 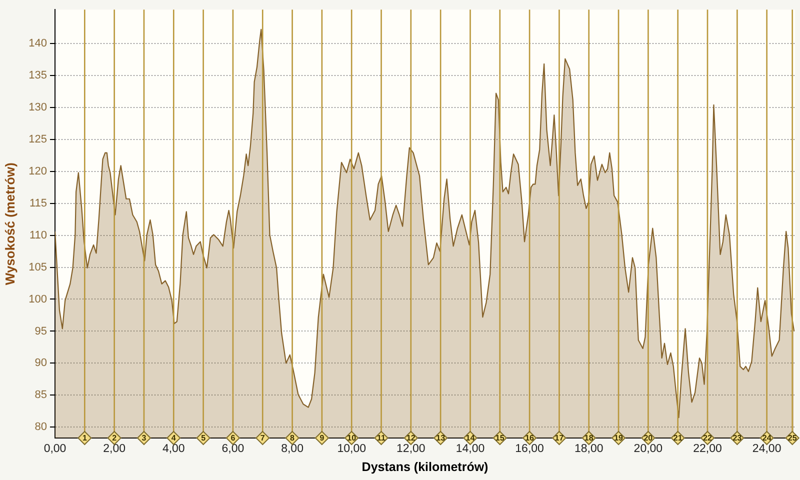 What do you see at coordinates (37, 171) in the screenshot?
I see `y-tick-label: 120` at bounding box center [37, 171].